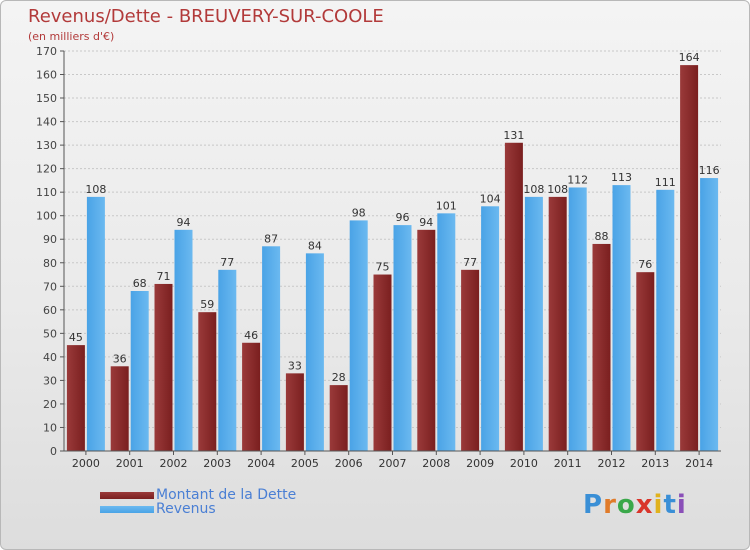 The image size is (750, 550). Describe the element at coordinates (217, 463) in the screenshot. I see `x-tick-label: 2003` at that location.